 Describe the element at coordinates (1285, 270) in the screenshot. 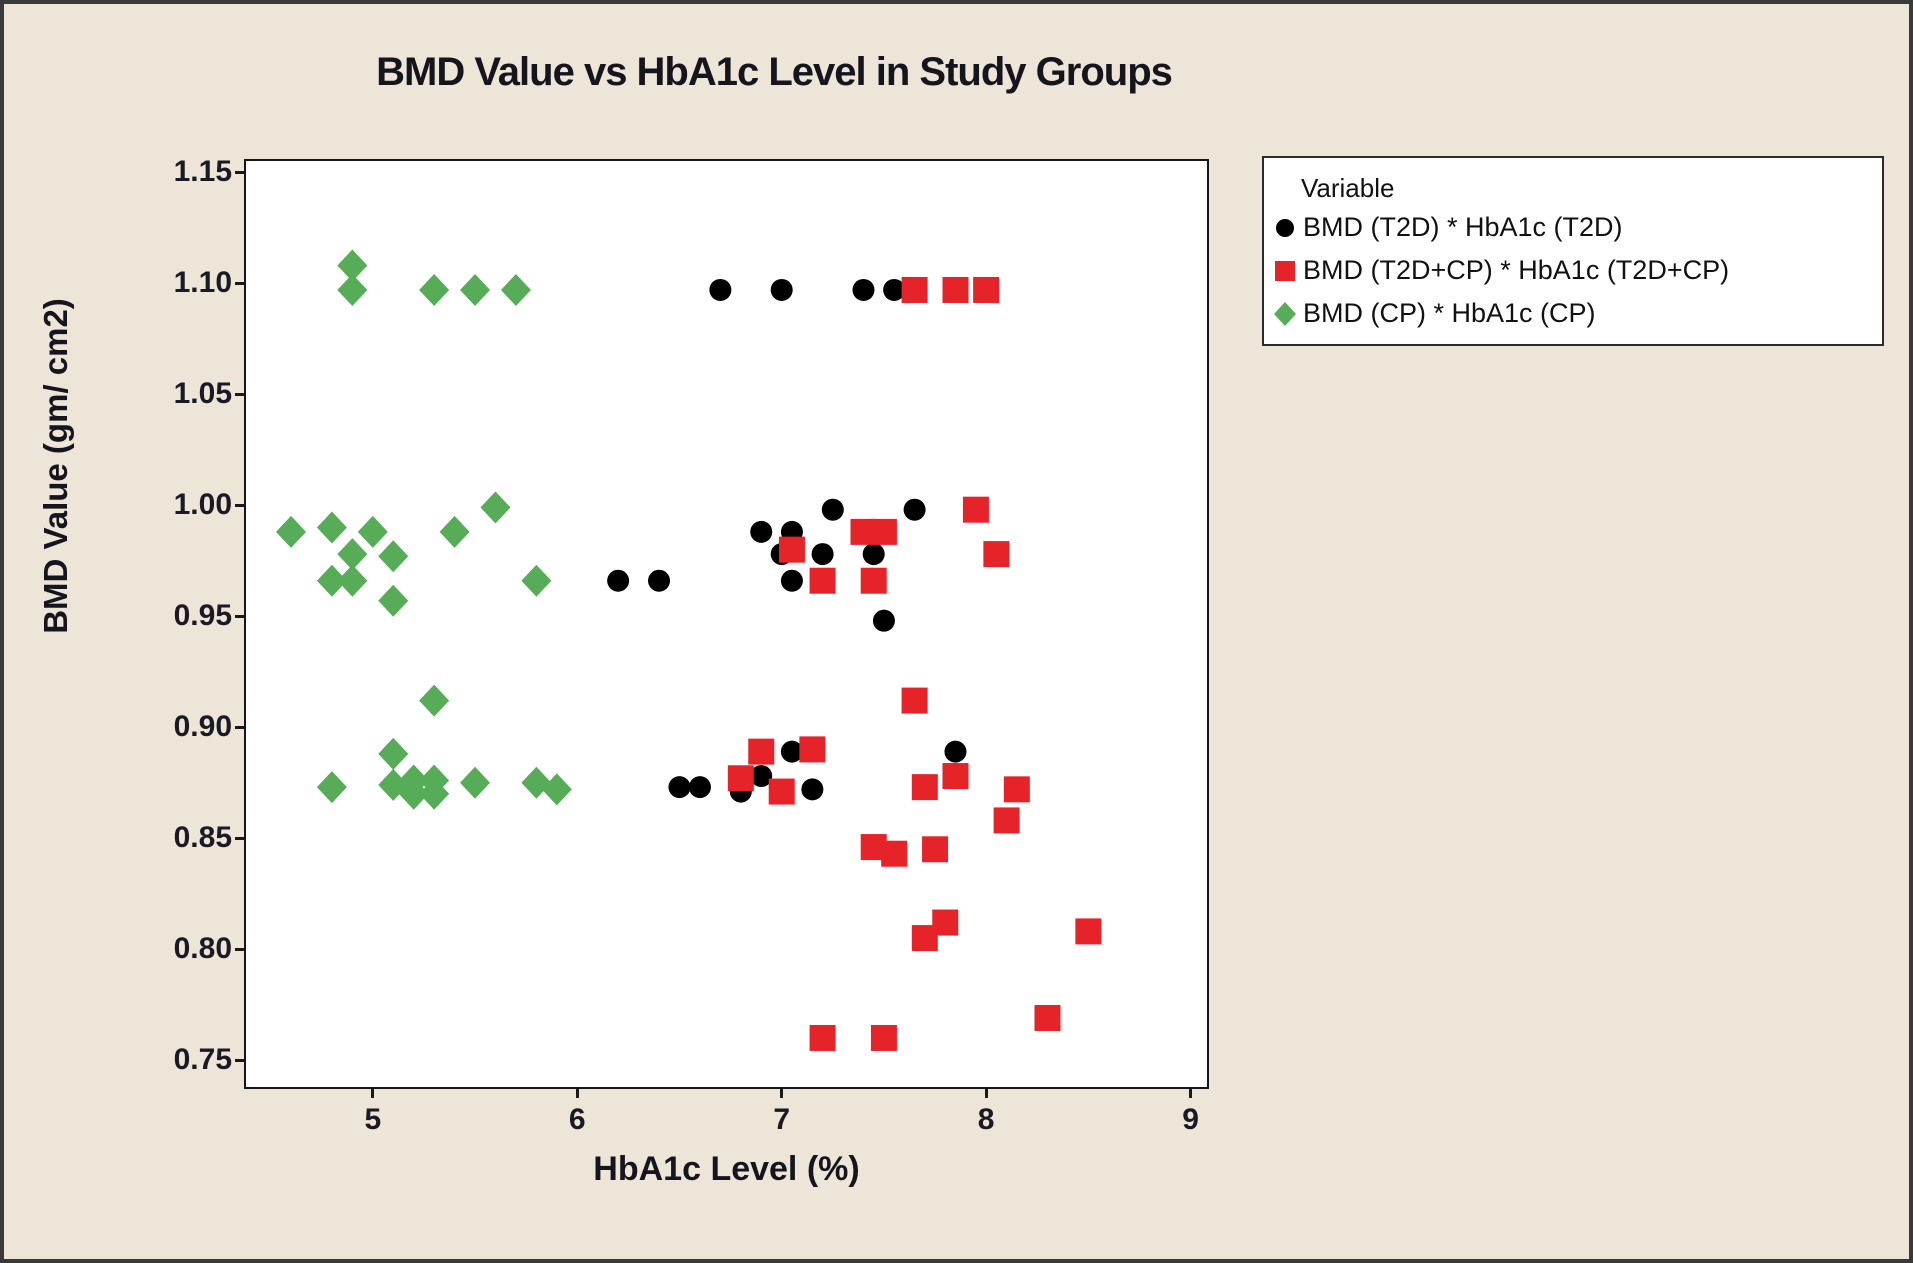

I see `legend-marker-square` at that location.